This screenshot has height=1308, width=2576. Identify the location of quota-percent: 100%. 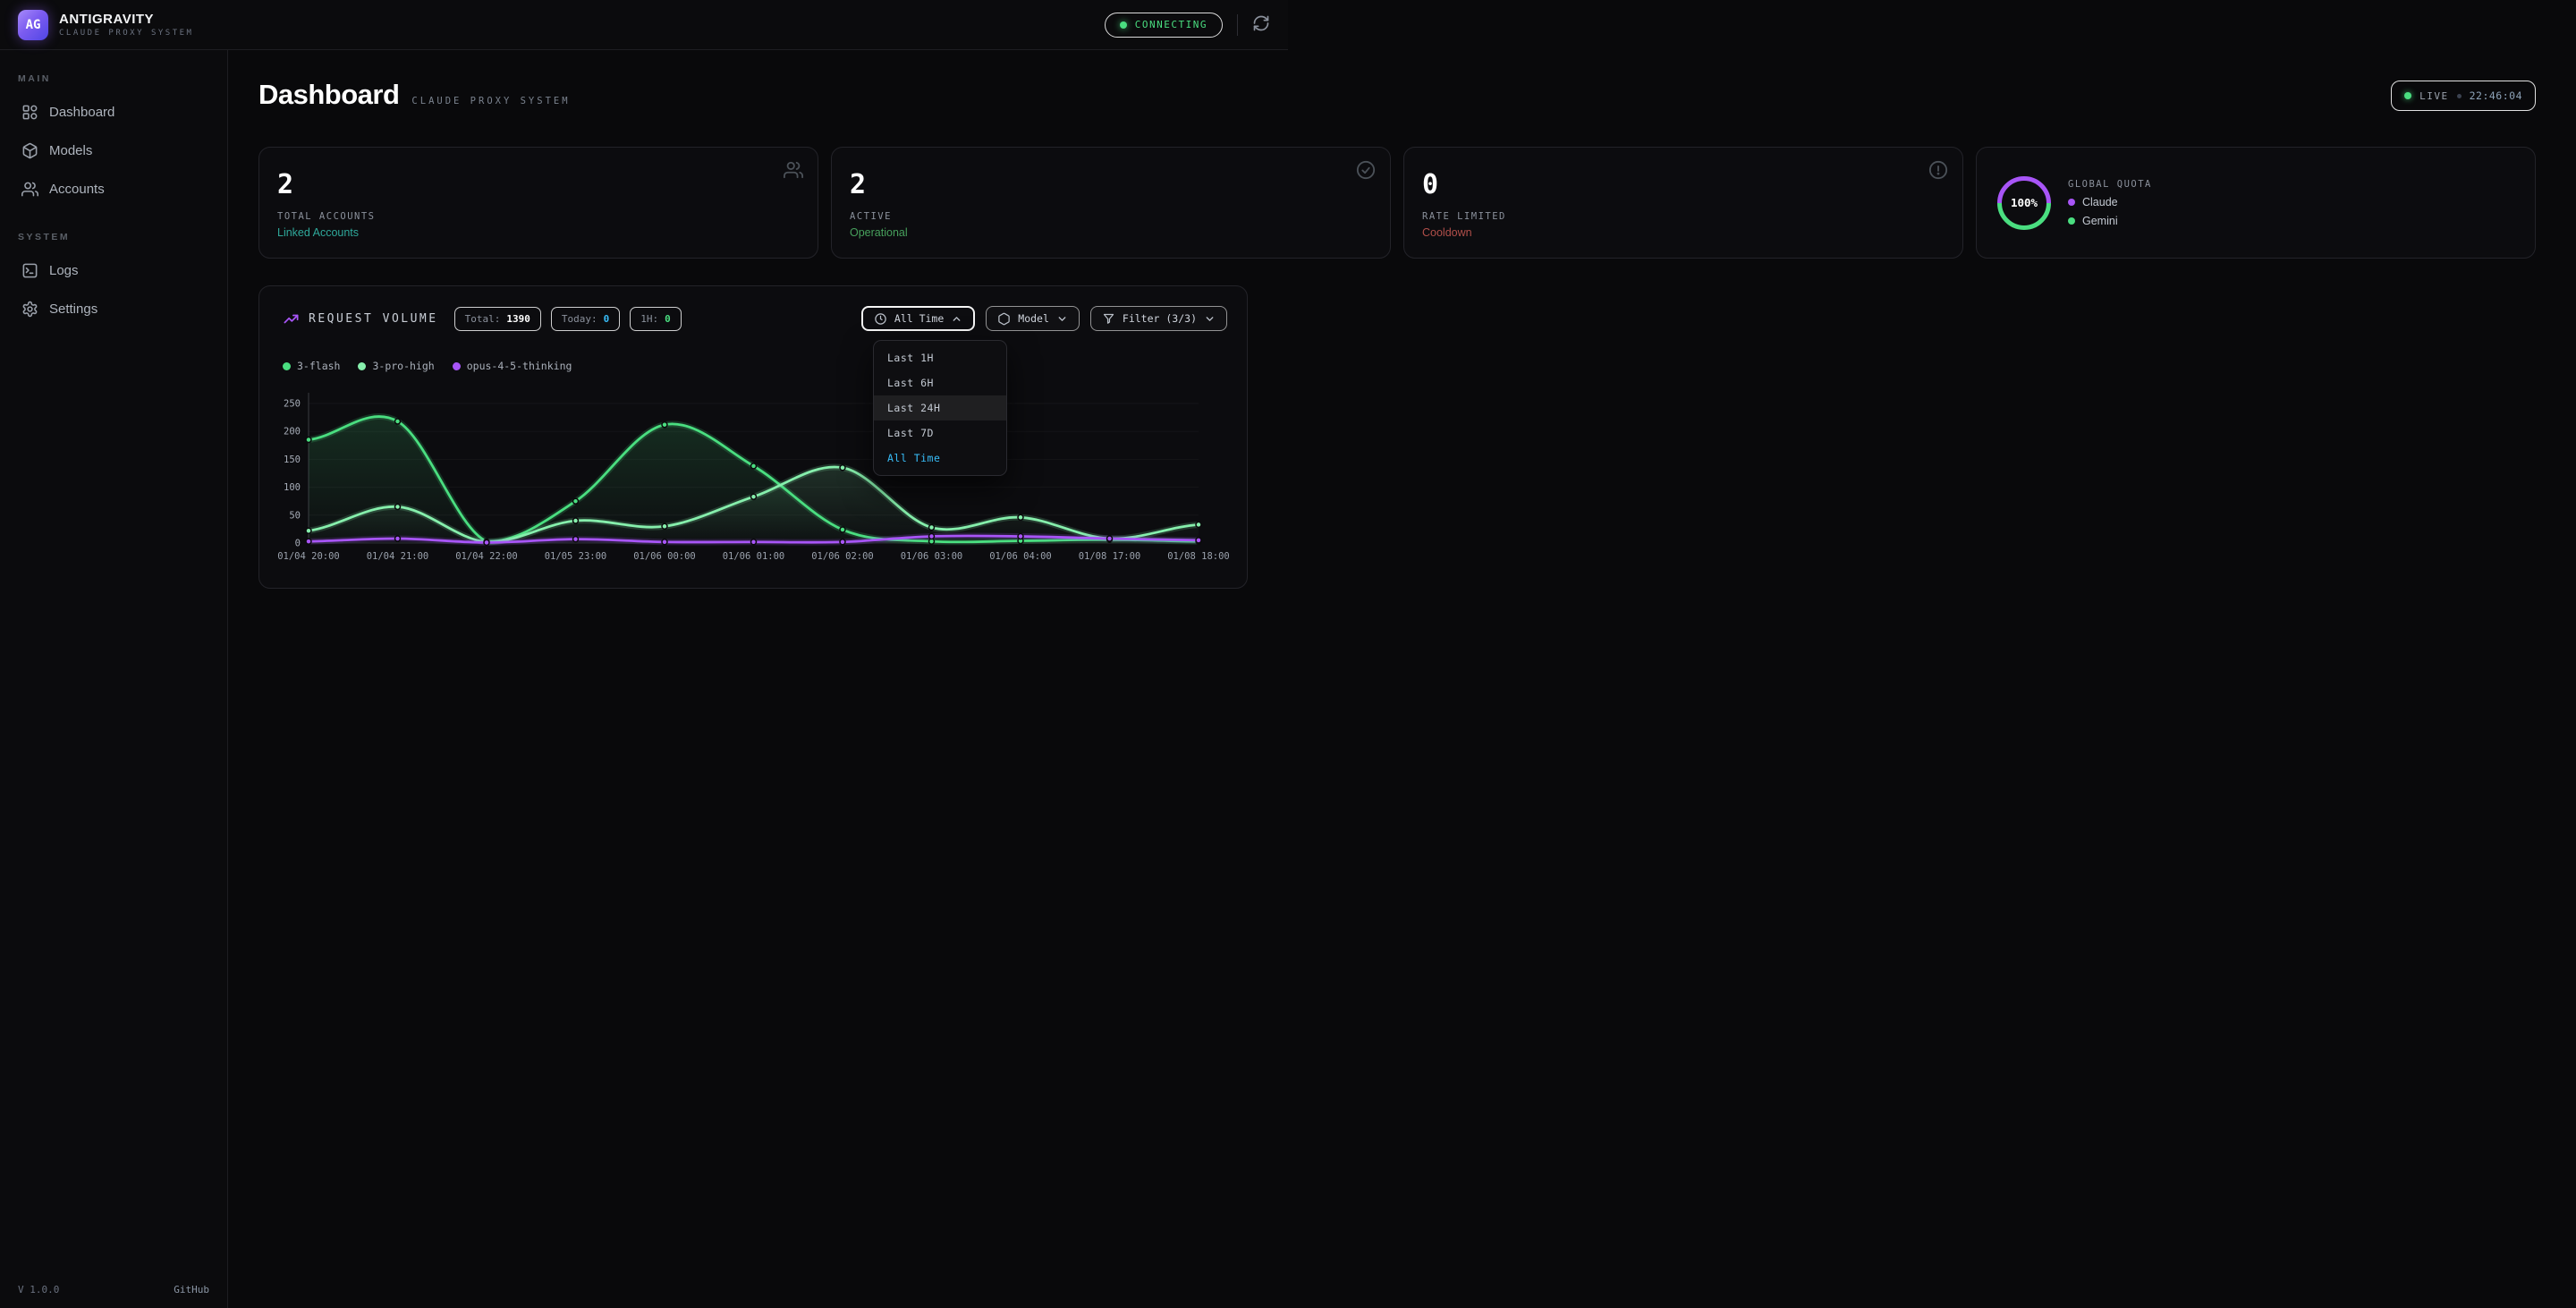
(2024, 202).